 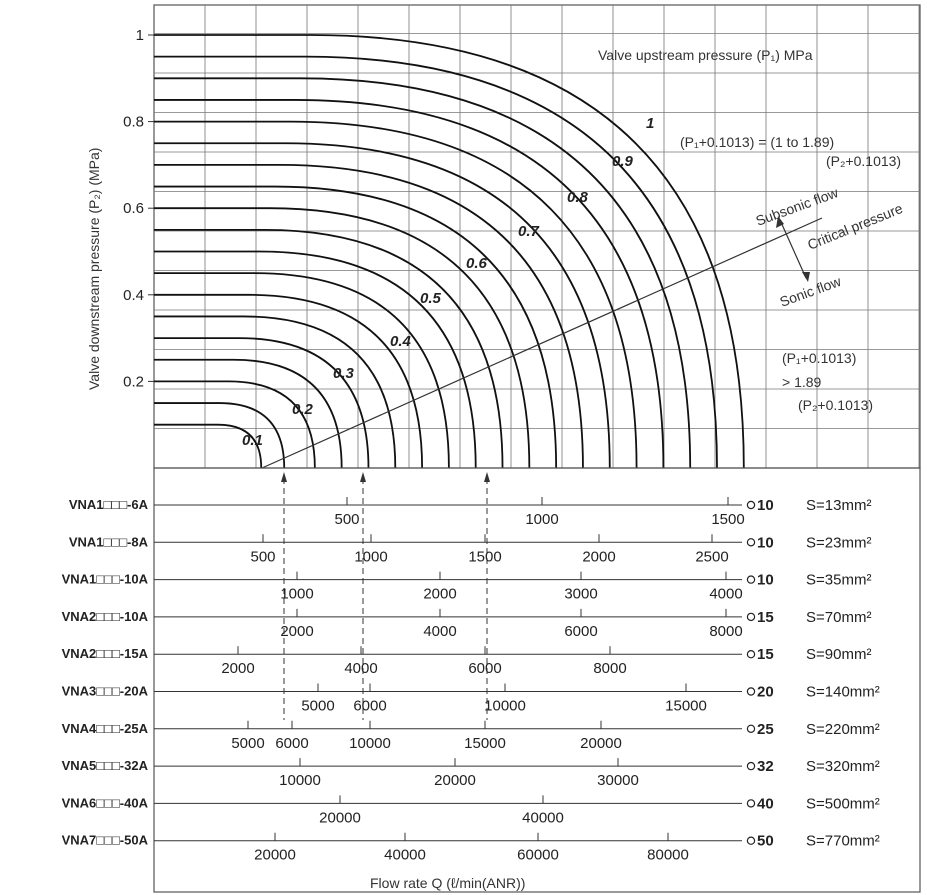 What do you see at coordinates (529, 231) in the screenshot?
I see `curve-label: 0.7` at bounding box center [529, 231].